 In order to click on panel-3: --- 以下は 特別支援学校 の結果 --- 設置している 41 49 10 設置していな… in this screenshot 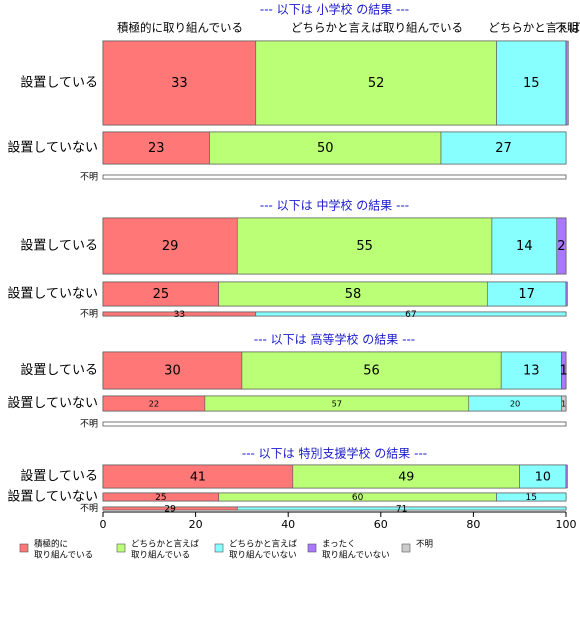, I will do `click(287, 480)`.